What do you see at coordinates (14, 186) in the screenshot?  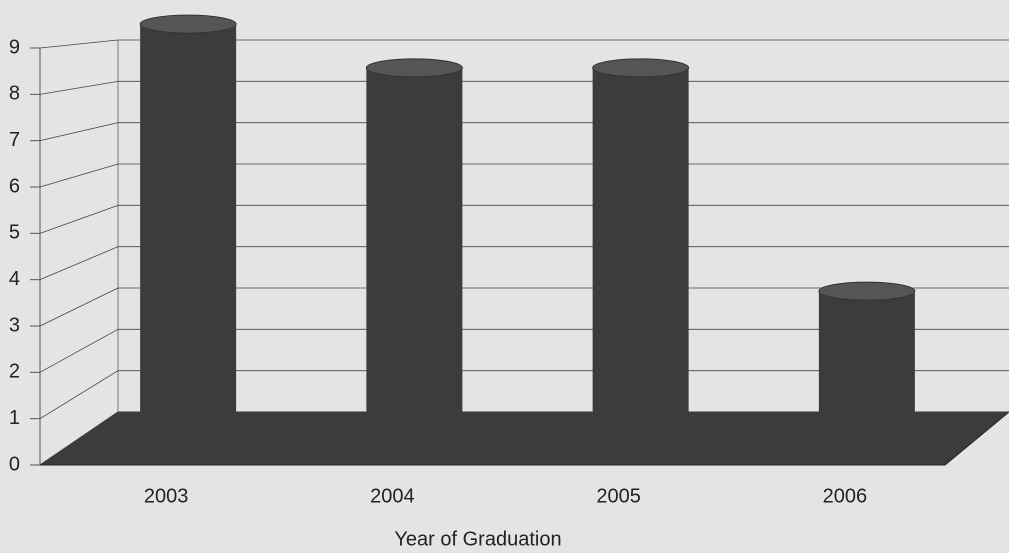 I see `y-tick-label: 6` at bounding box center [14, 186].